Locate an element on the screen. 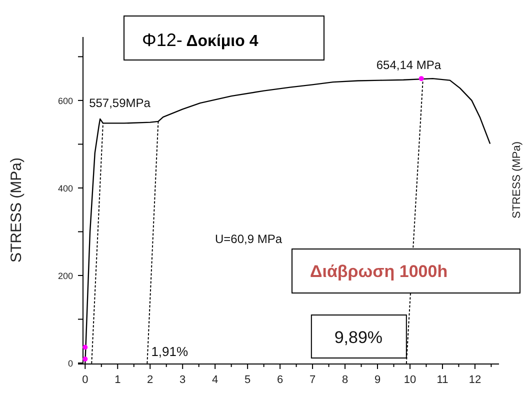 This screenshot has width=526, height=406. x-tick-label: 11 is located at coordinates (442, 380).